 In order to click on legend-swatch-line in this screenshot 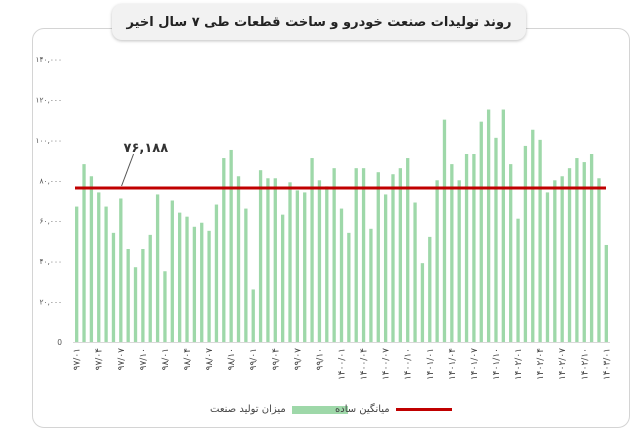, I will do `click(423, 409)`.